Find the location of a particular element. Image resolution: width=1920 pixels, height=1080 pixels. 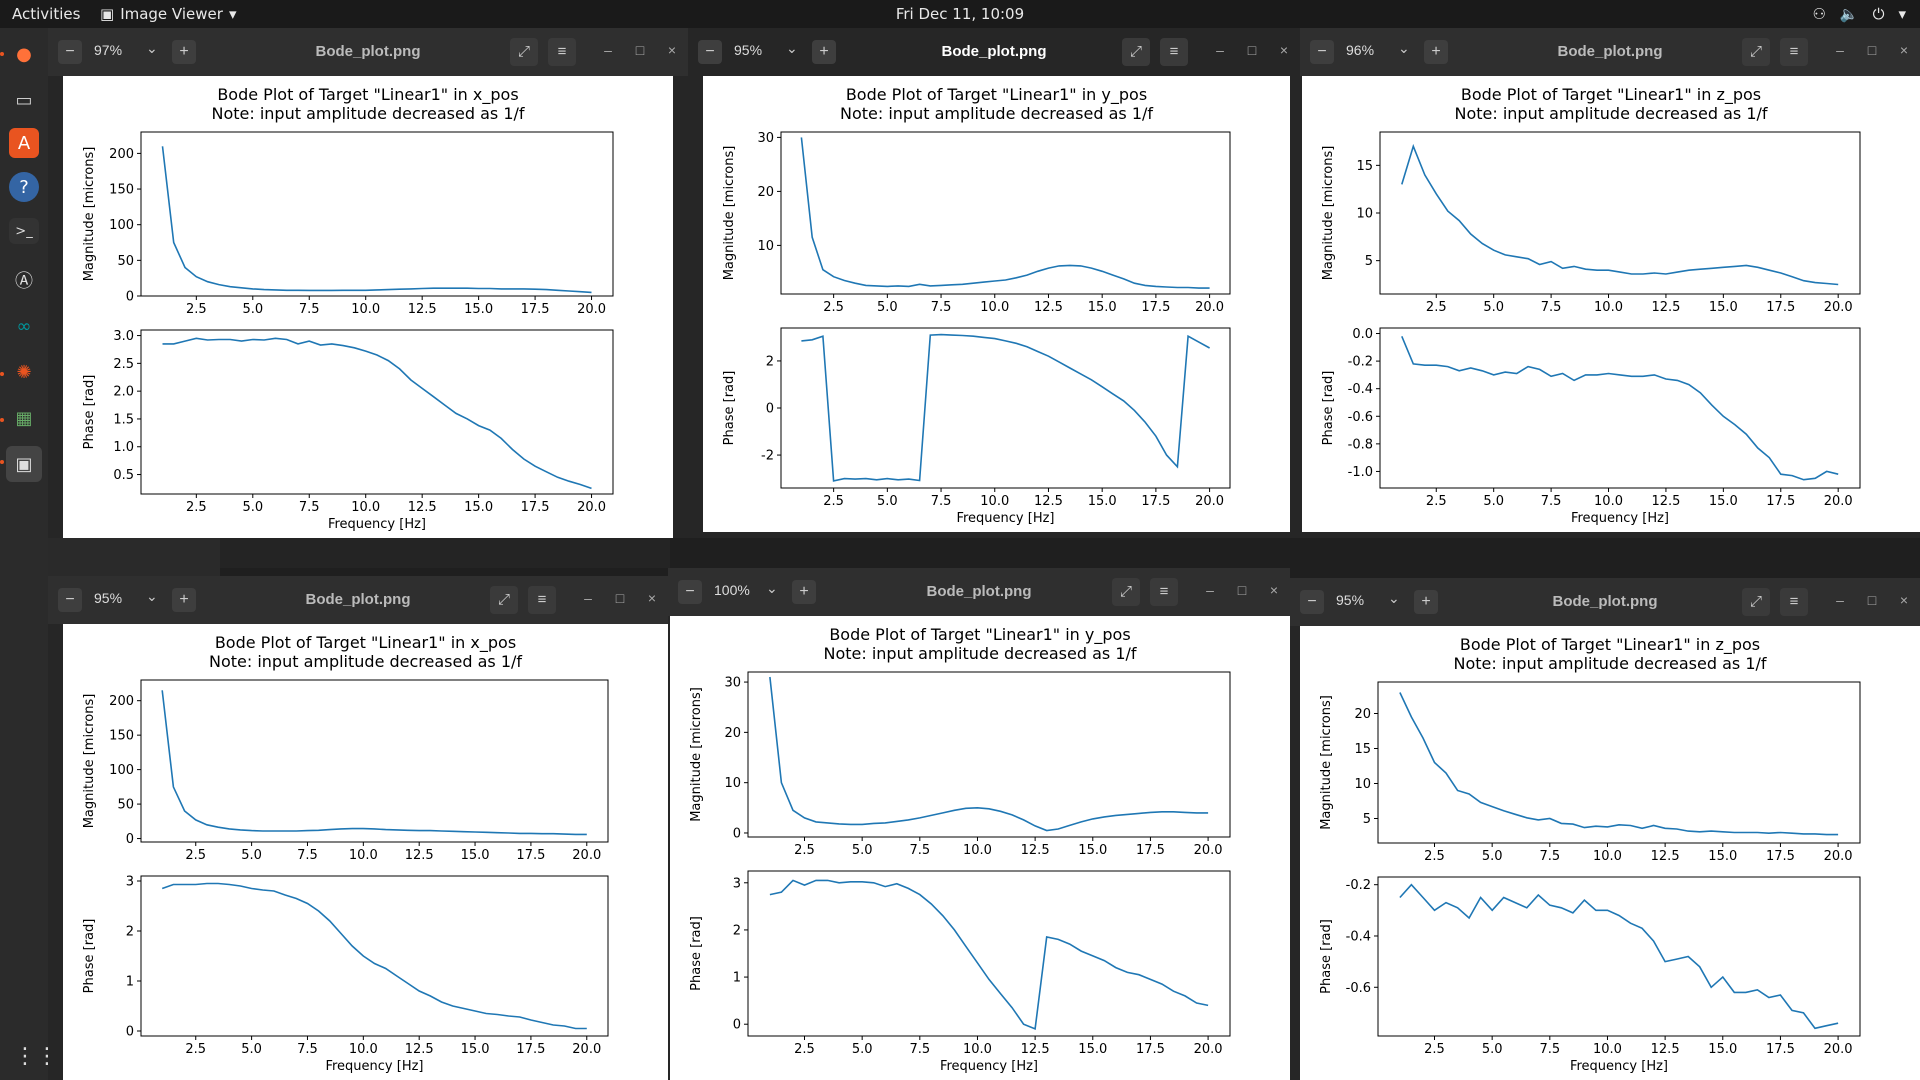

activities-button: Activities is located at coordinates (46, 14).